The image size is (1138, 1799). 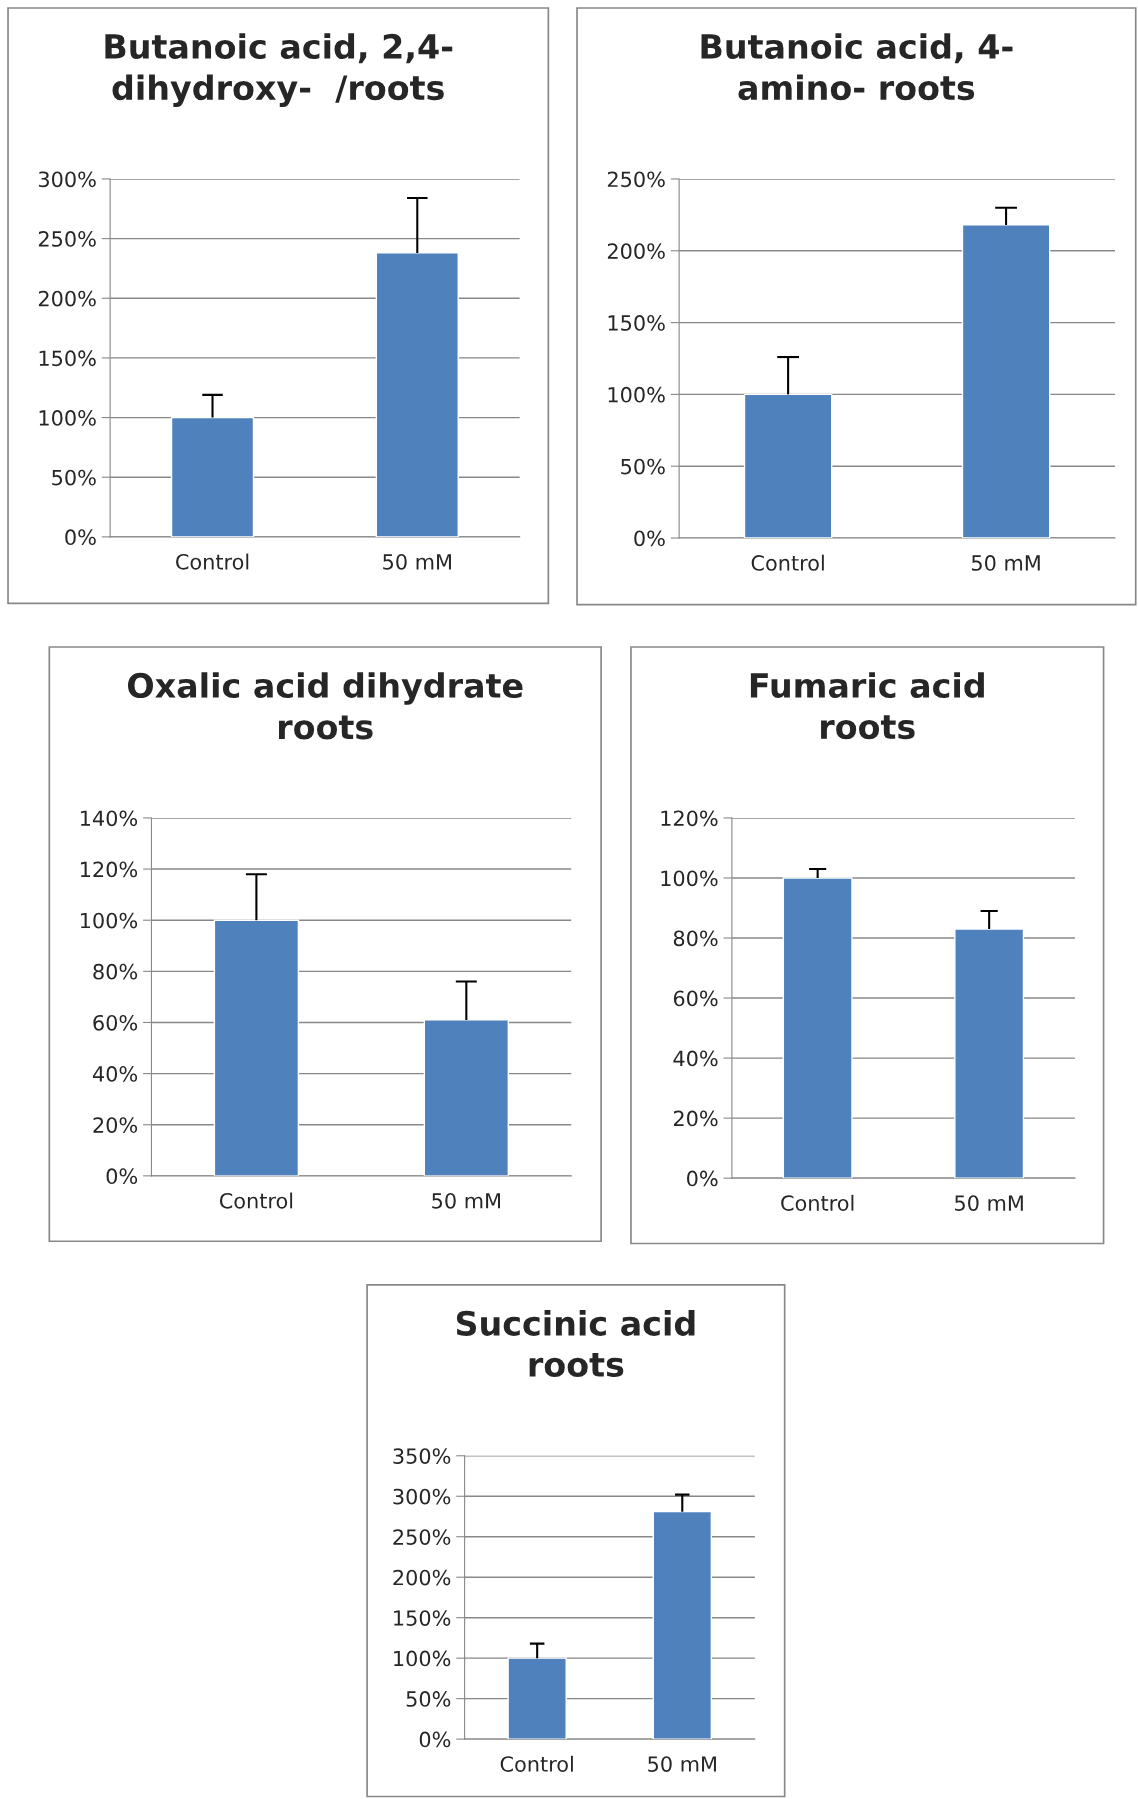 I want to click on chart-title: Butanoic acid, 2,4- dihydroxy- /roots, so click(x=279, y=70).